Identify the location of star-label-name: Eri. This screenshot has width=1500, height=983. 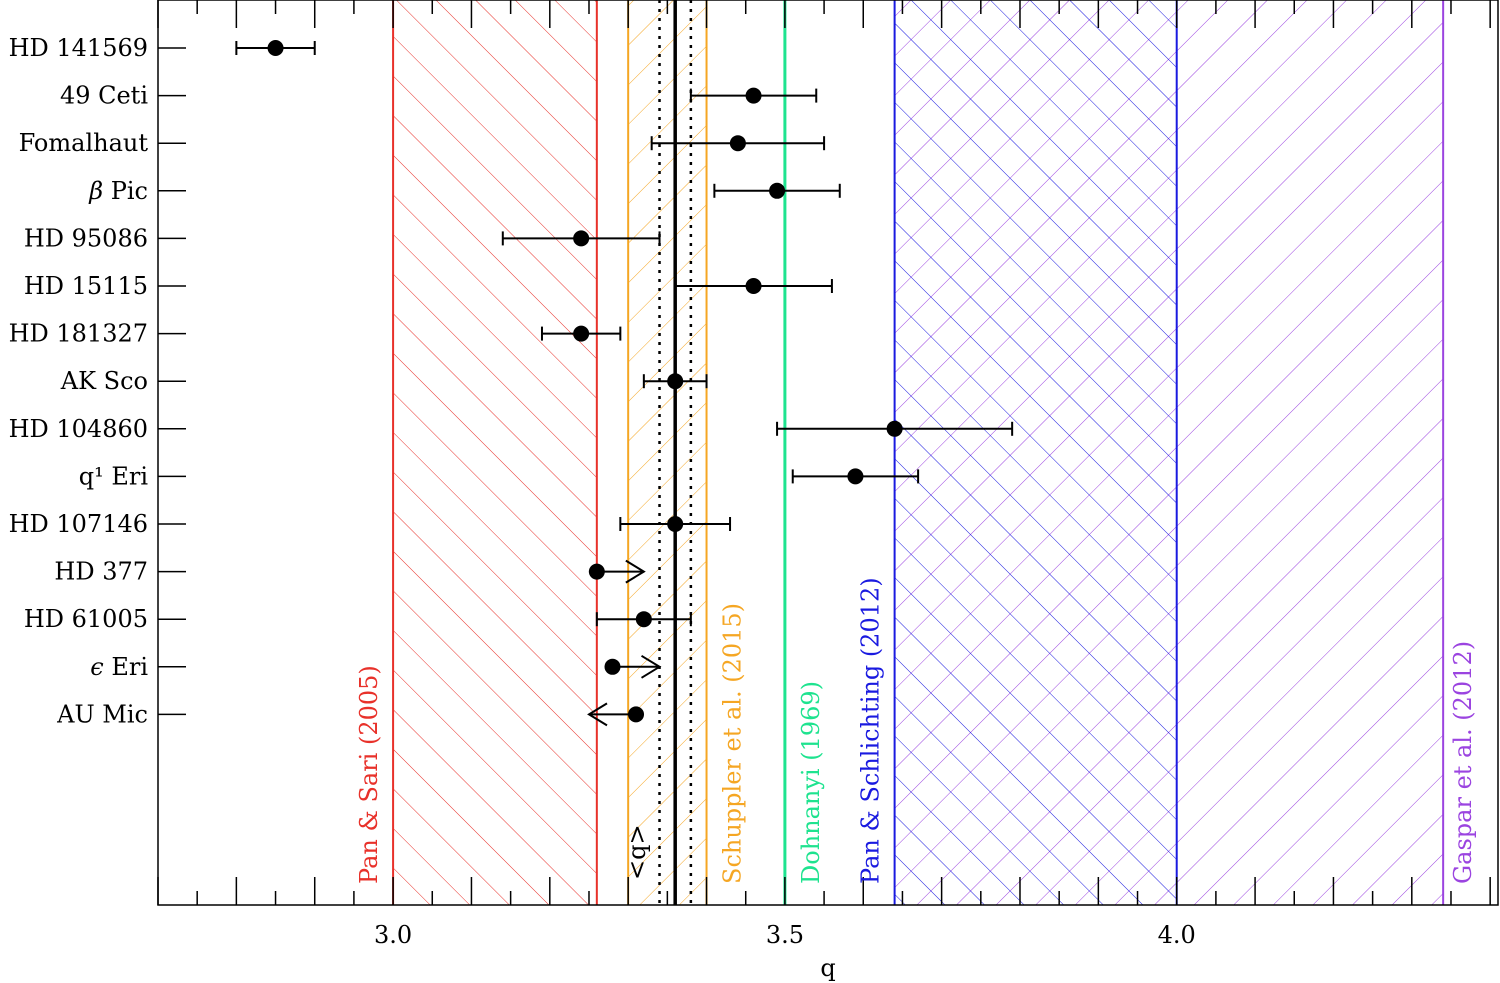
(129, 667).